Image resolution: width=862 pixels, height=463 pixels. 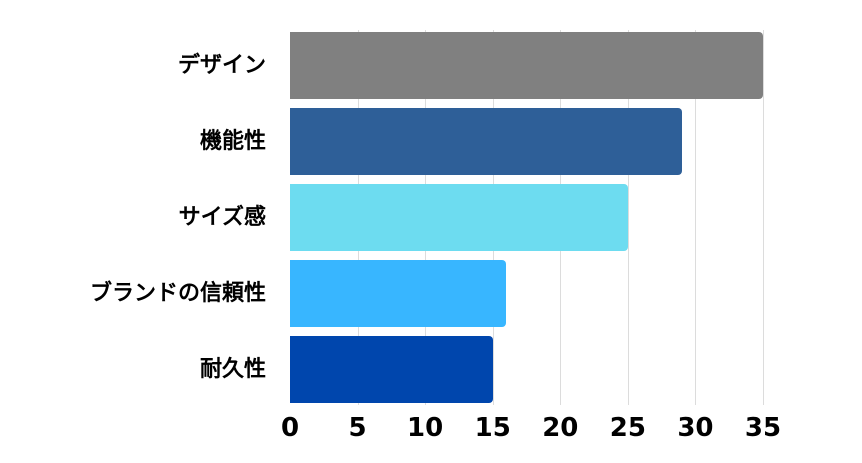 What do you see at coordinates (357, 428) in the screenshot?
I see `x-tick-label: 5` at bounding box center [357, 428].